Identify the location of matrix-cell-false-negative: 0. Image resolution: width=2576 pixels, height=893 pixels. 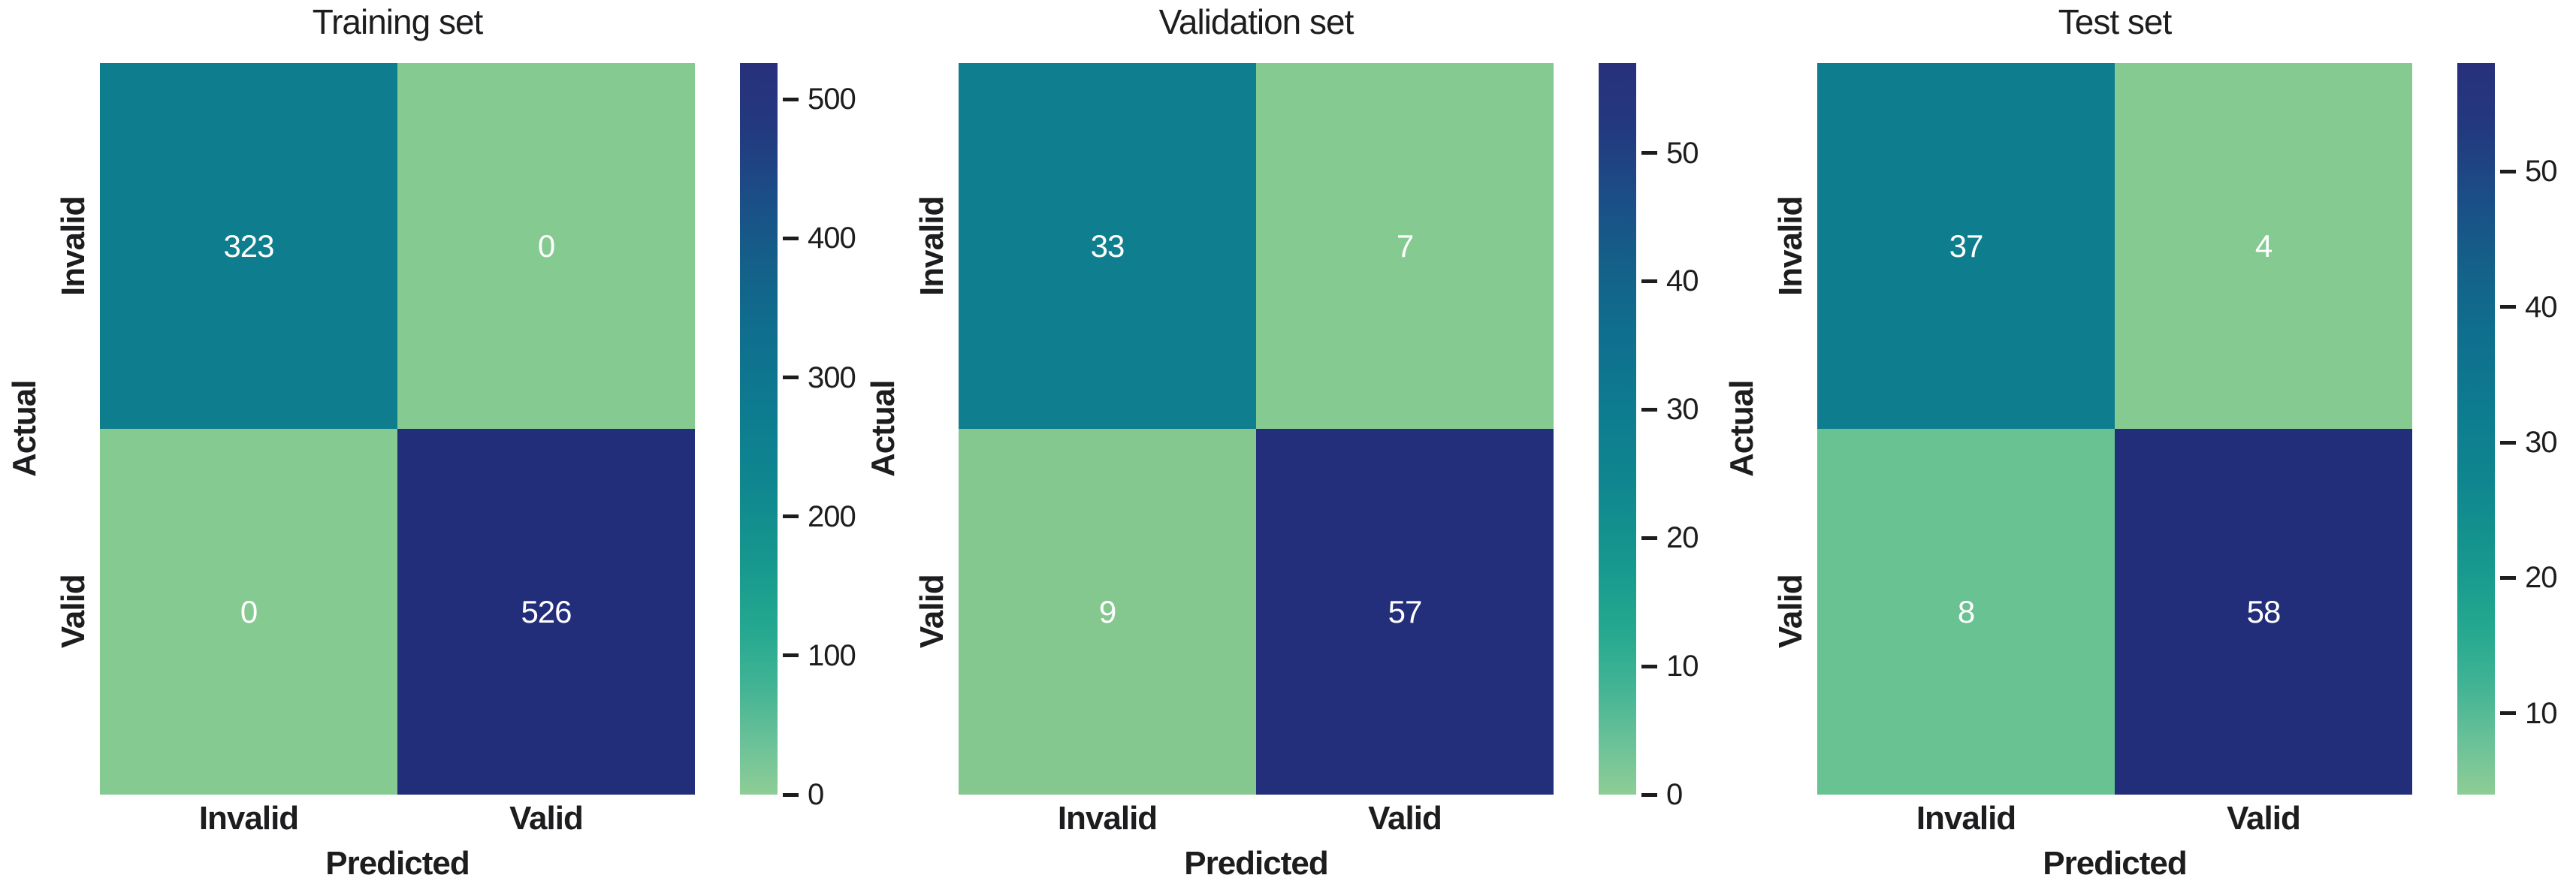
(248, 612).